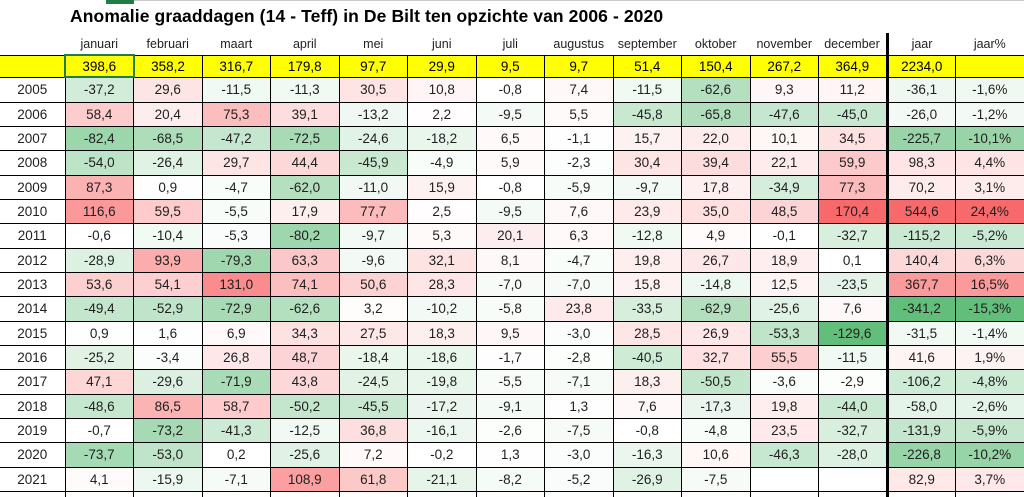  What do you see at coordinates (99, 382) in the screenshot?
I see `cell-2017-januari: 47,1` at bounding box center [99, 382].